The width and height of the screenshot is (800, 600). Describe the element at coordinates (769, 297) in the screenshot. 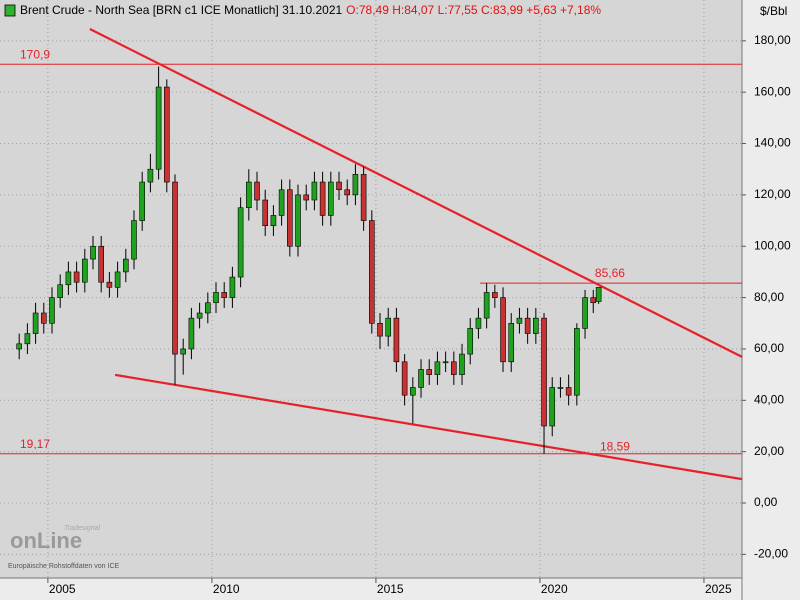

I see `y-tick-label: 80,00` at that location.